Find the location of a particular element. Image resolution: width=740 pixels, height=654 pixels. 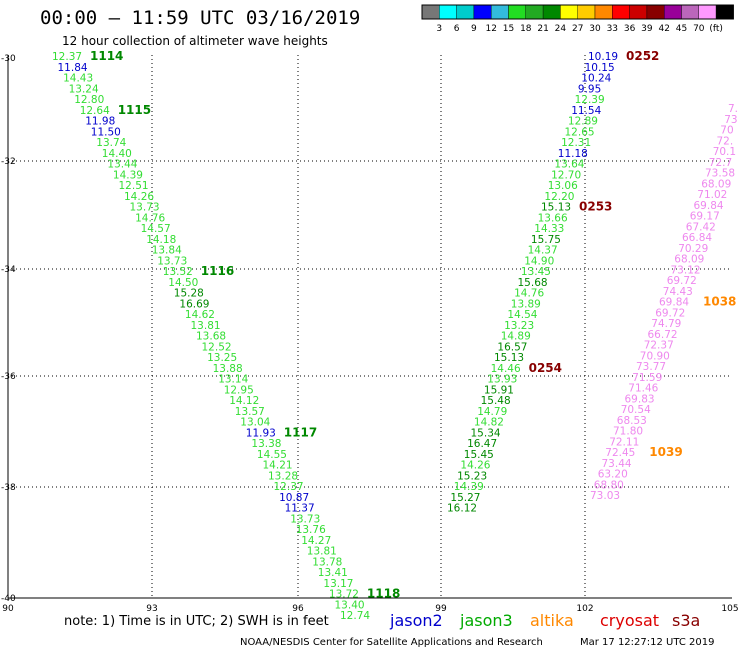

scale-label: 3 is located at coordinates (439, 29).